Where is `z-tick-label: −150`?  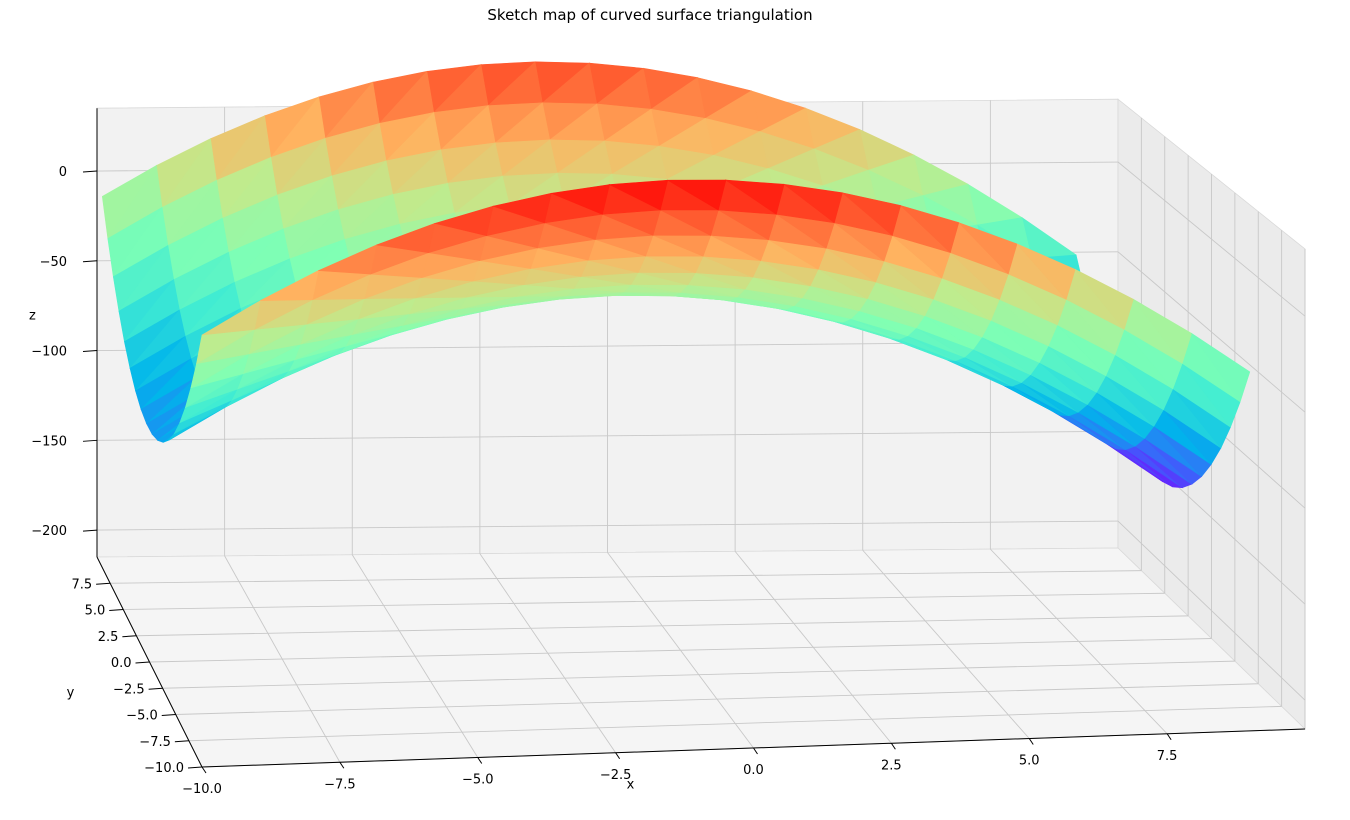 z-tick-label: −150 is located at coordinates (49, 441).